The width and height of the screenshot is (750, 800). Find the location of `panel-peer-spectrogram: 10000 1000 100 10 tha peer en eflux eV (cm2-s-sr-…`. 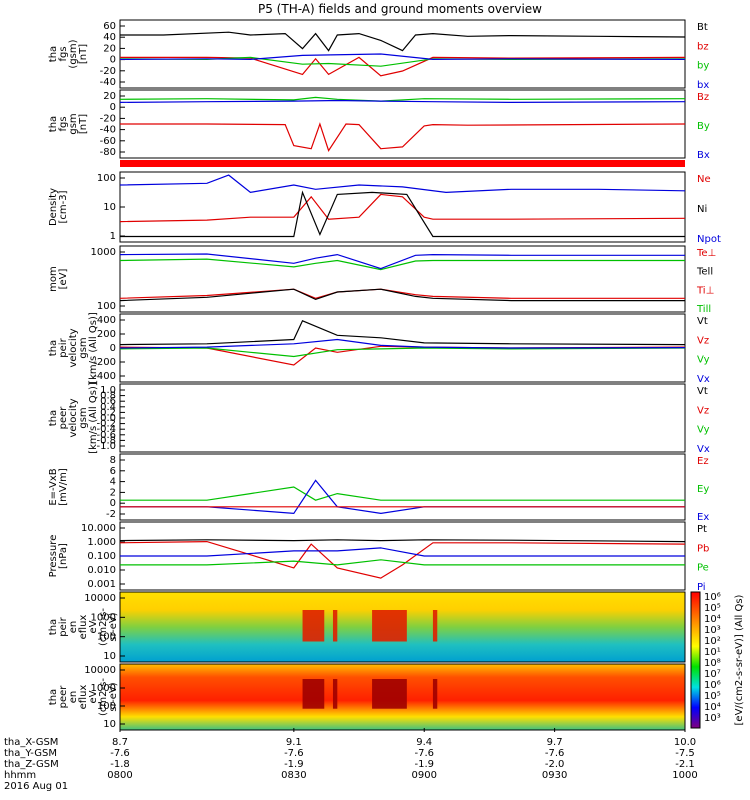

panel-peer-spectrogram: 10000 1000 100 10 tha peer en eflux eV (cm2-s-sr-… is located at coordinates (367, 697).